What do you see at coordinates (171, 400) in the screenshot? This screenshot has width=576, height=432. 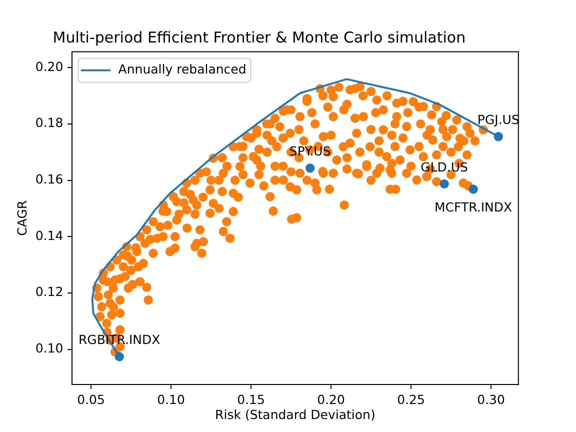 I see `x-tick-label: 0.10` at bounding box center [171, 400].